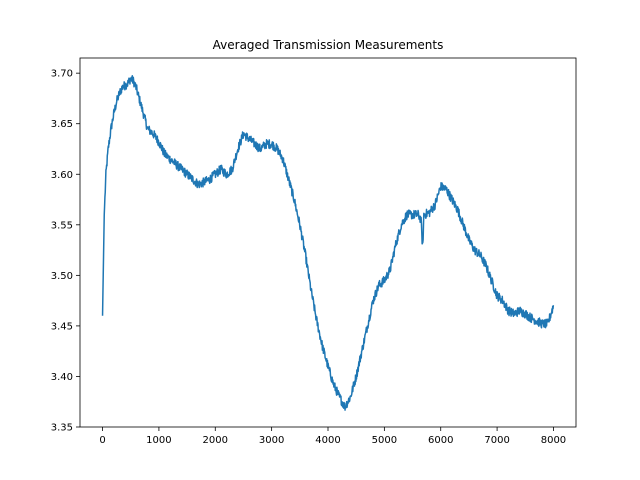 Image resolution: width=640 pixels, height=480 pixels. Describe the element at coordinates (327, 440) in the screenshot. I see `x-tick-label: 4000` at that location.